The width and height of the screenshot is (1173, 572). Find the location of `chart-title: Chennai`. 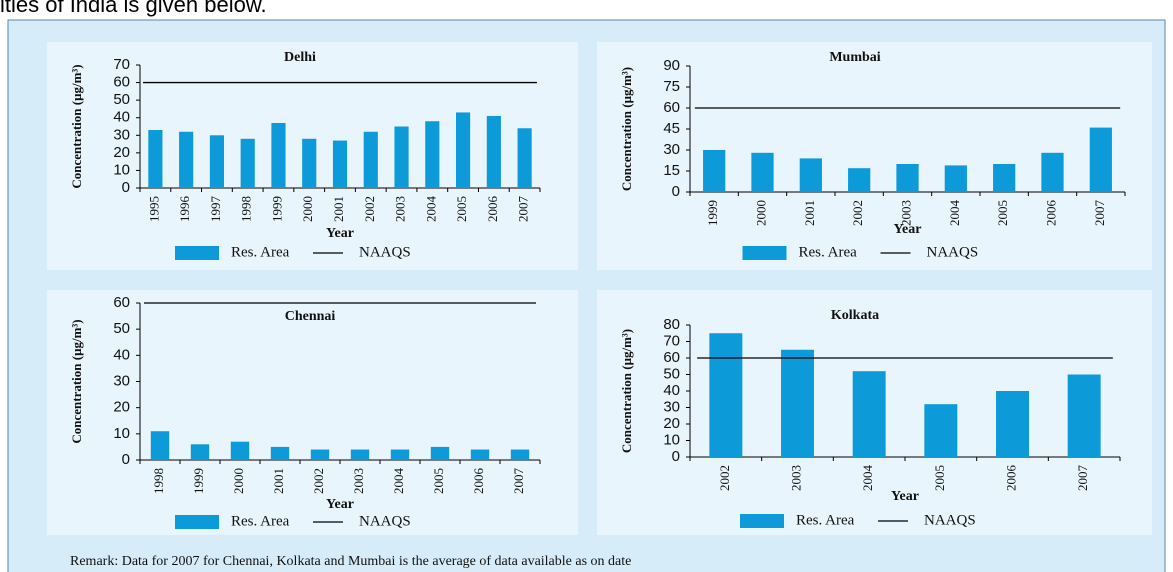

chart-title: Chennai is located at coordinates (310, 316).